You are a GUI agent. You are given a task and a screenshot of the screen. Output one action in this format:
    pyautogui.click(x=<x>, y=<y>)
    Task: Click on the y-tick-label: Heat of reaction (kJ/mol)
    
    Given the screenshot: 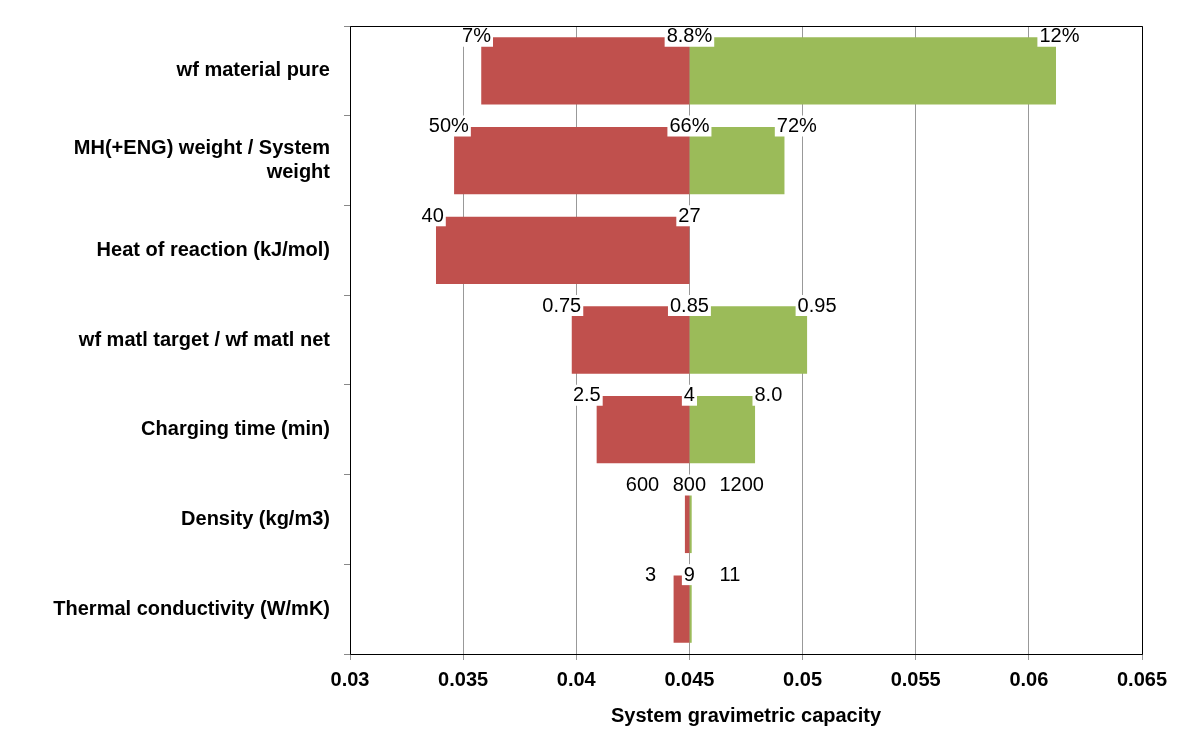 What is the action you would take?
    pyautogui.click(x=213, y=248)
    